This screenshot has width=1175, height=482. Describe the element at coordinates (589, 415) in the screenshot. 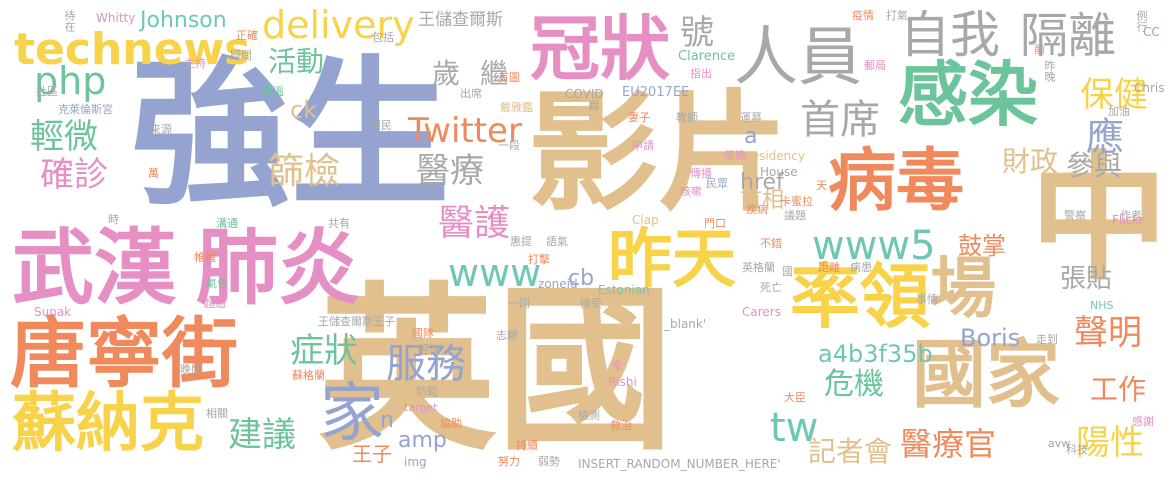

I see `word: 檢測` at that location.